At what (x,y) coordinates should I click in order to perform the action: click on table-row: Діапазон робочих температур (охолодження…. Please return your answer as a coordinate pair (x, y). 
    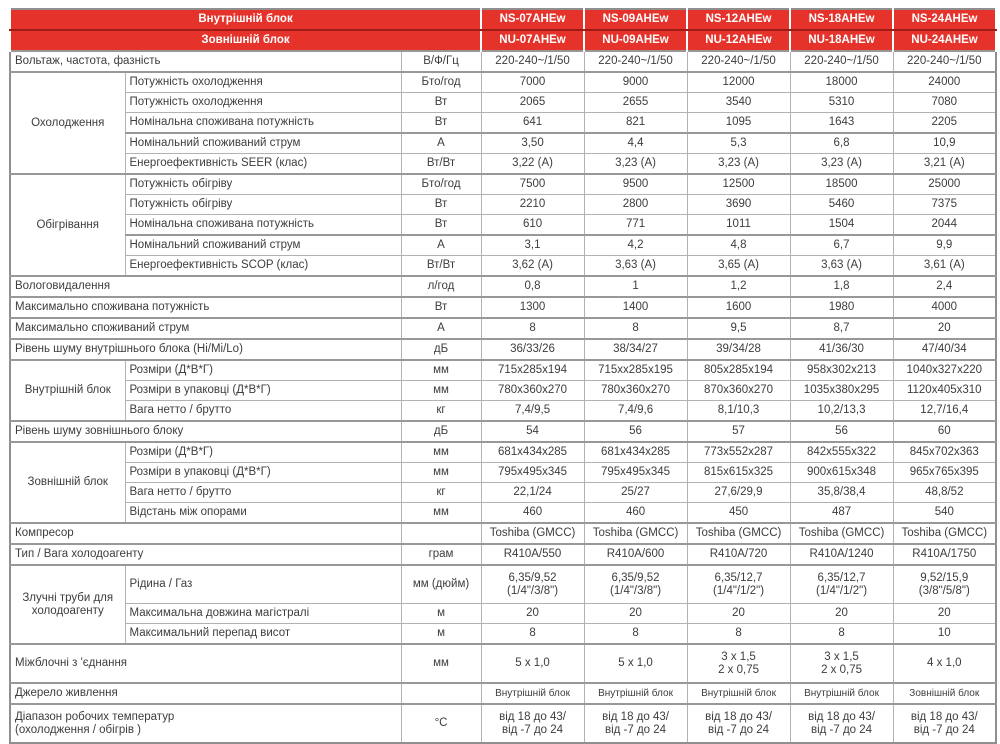
    Looking at the image, I should click on (503, 723).